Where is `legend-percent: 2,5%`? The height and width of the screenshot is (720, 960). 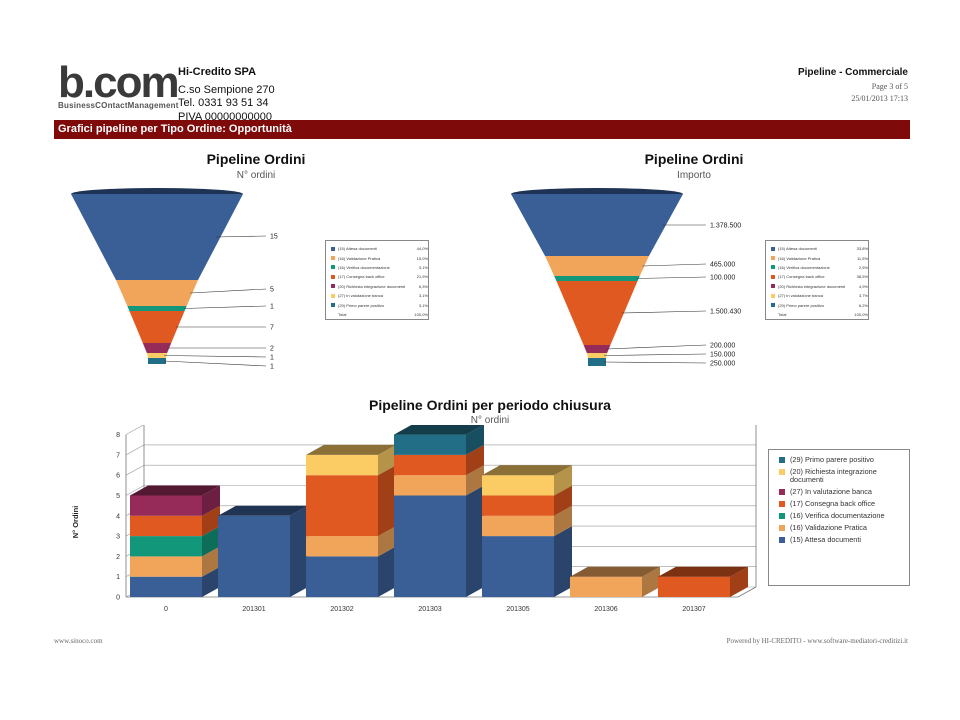 legend-percent: 2,5% is located at coordinates (863, 267).